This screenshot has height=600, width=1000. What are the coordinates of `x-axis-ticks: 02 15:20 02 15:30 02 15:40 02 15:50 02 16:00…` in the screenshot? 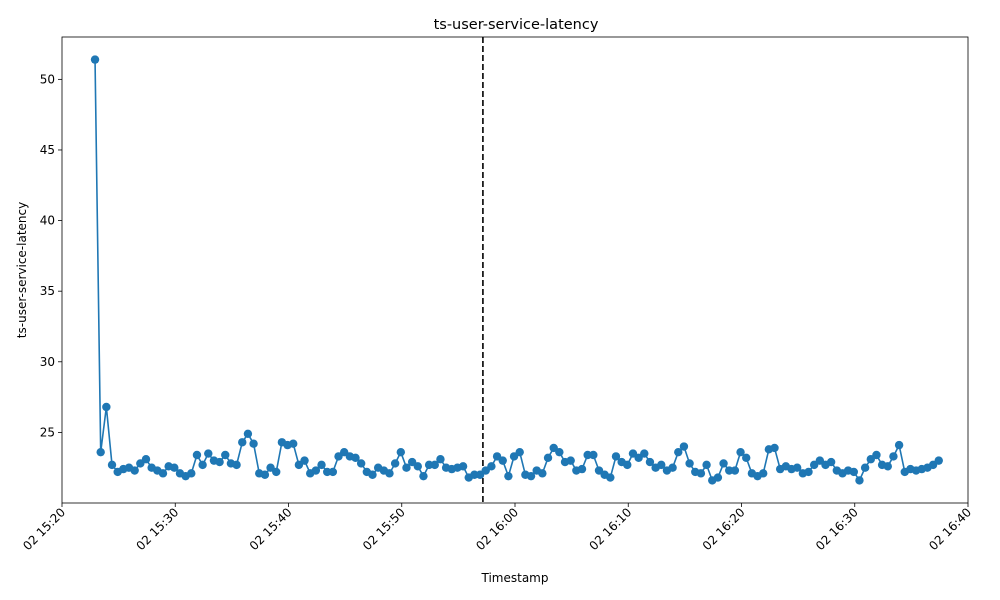 It's located at (497, 528).